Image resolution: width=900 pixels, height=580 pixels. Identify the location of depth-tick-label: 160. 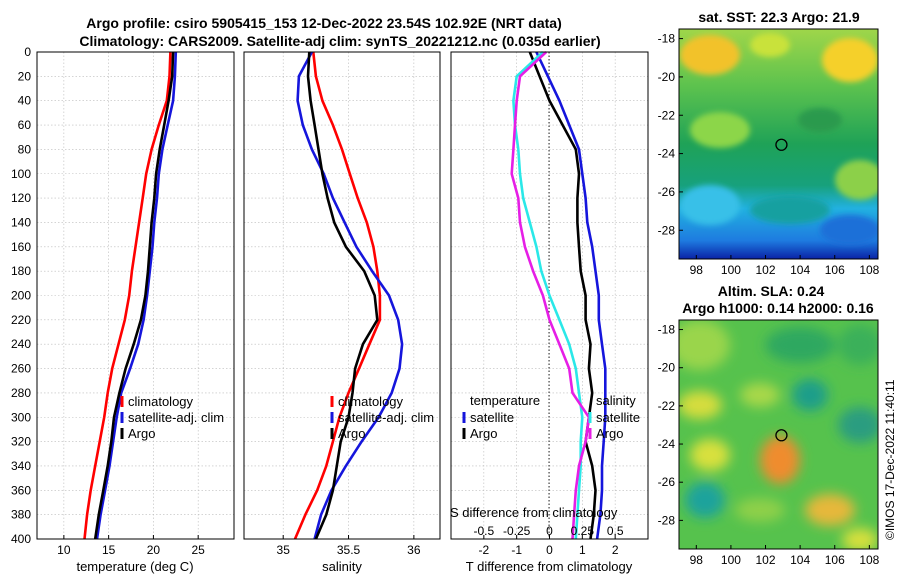
(21, 247).